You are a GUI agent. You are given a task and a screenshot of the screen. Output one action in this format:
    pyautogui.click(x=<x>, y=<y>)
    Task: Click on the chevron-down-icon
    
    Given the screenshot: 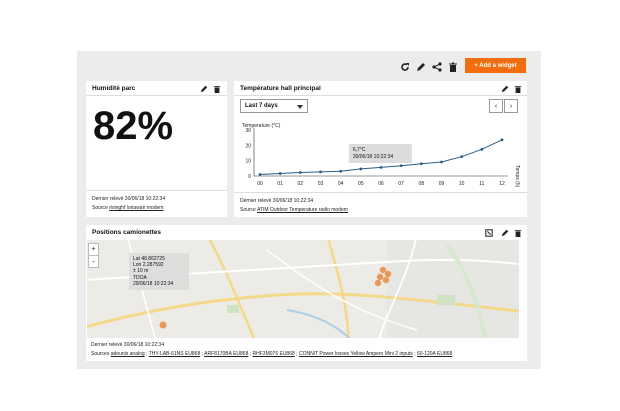 What is the action you would take?
    pyautogui.click(x=300, y=107)
    